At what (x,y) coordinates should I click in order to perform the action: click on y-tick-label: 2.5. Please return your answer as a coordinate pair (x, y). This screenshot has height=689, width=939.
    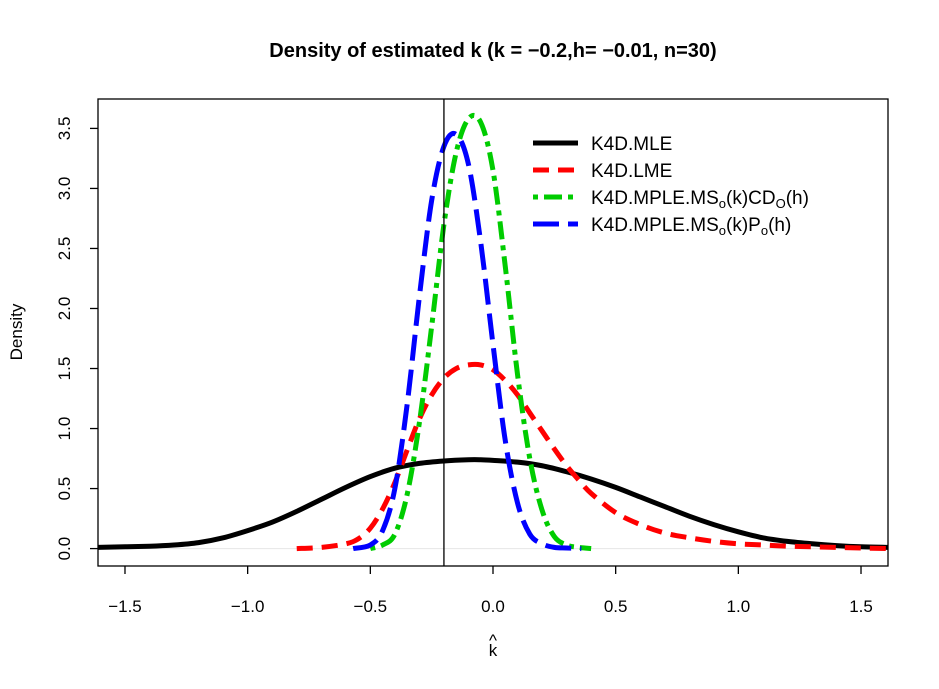
    Looking at the image, I should click on (64, 249).